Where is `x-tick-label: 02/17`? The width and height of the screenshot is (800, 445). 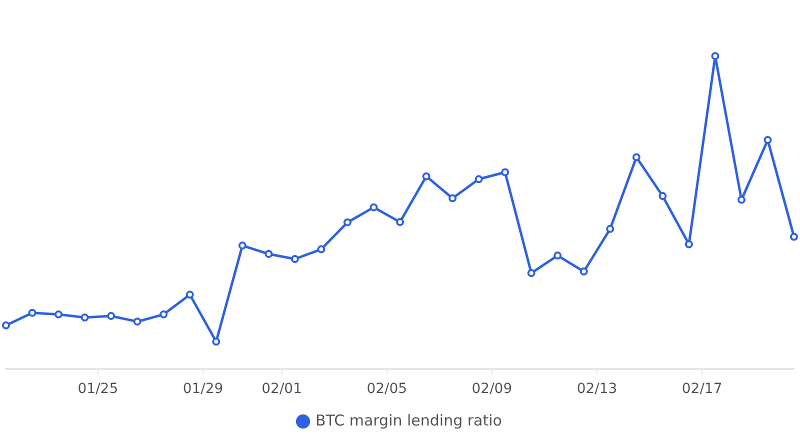
x-tick-label: 02/17 is located at coordinates (702, 389).